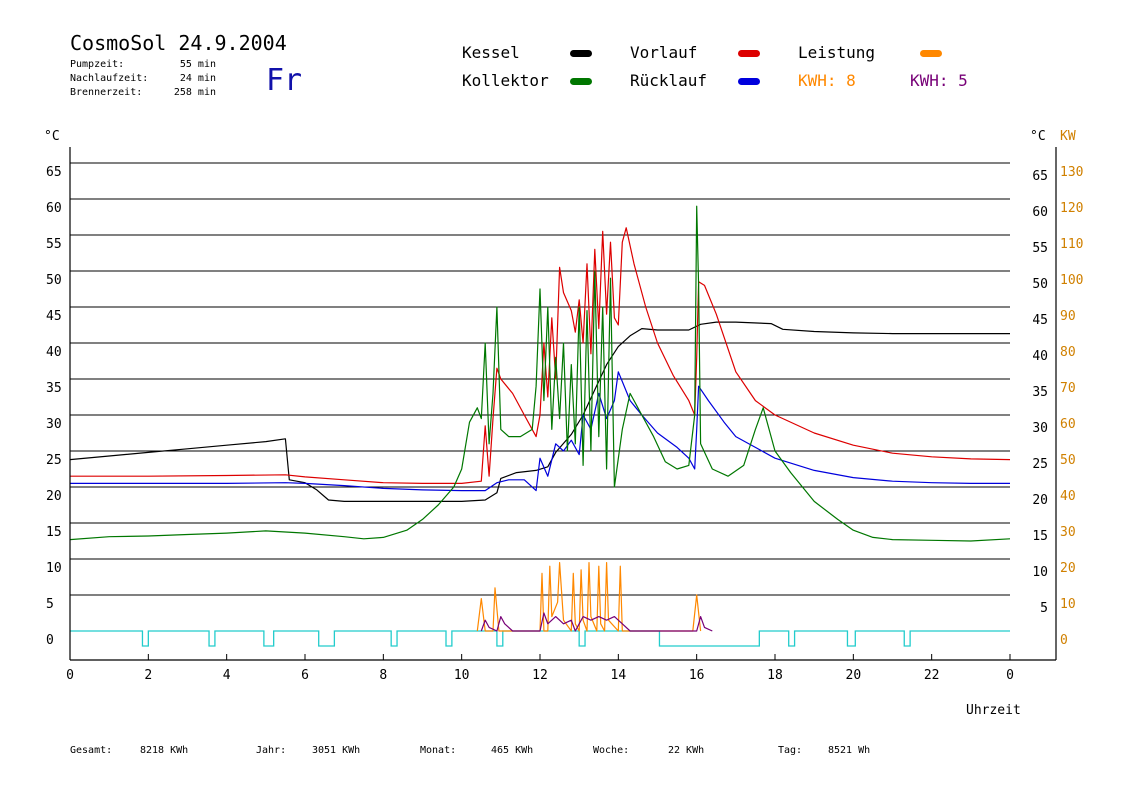  What do you see at coordinates (505, 80) in the screenshot?
I see `legend-label-kollektor: Kollektor` at bounding box center [505, 80].